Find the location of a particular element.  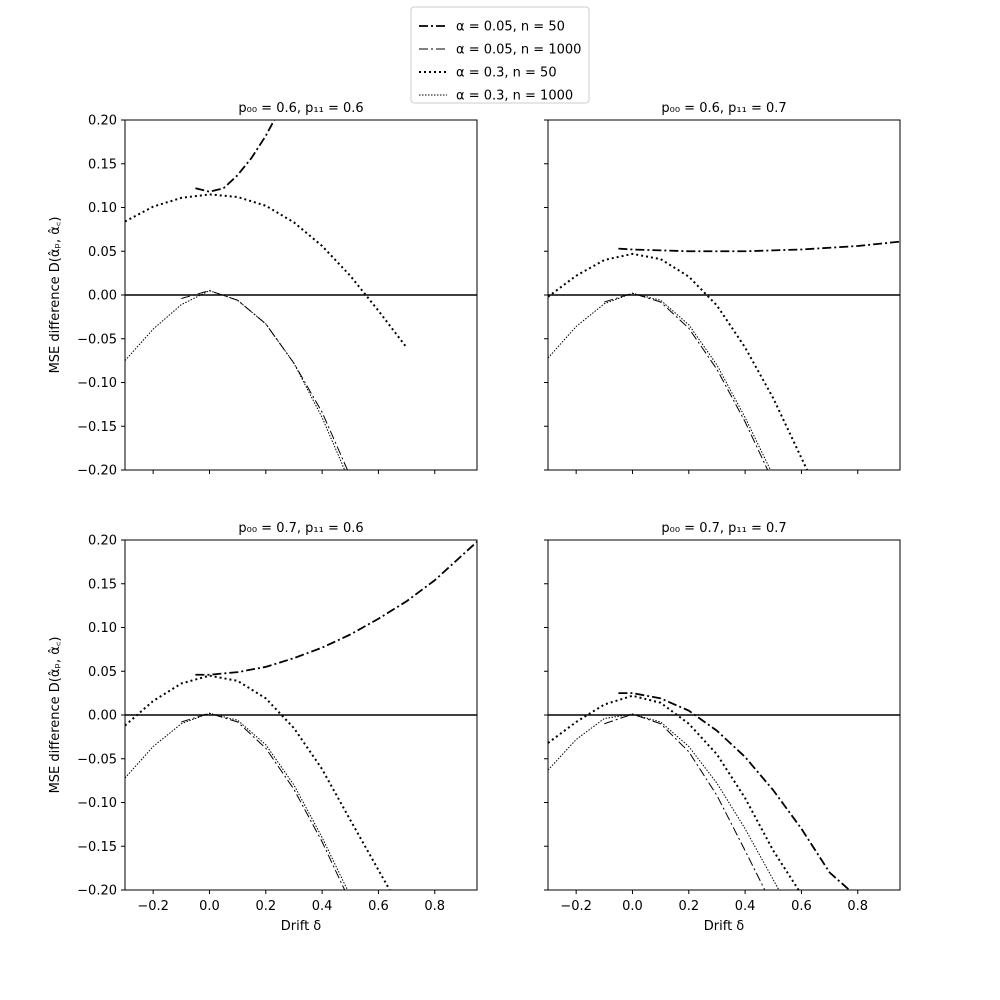

legend-box is located at coordinates (500, 55).